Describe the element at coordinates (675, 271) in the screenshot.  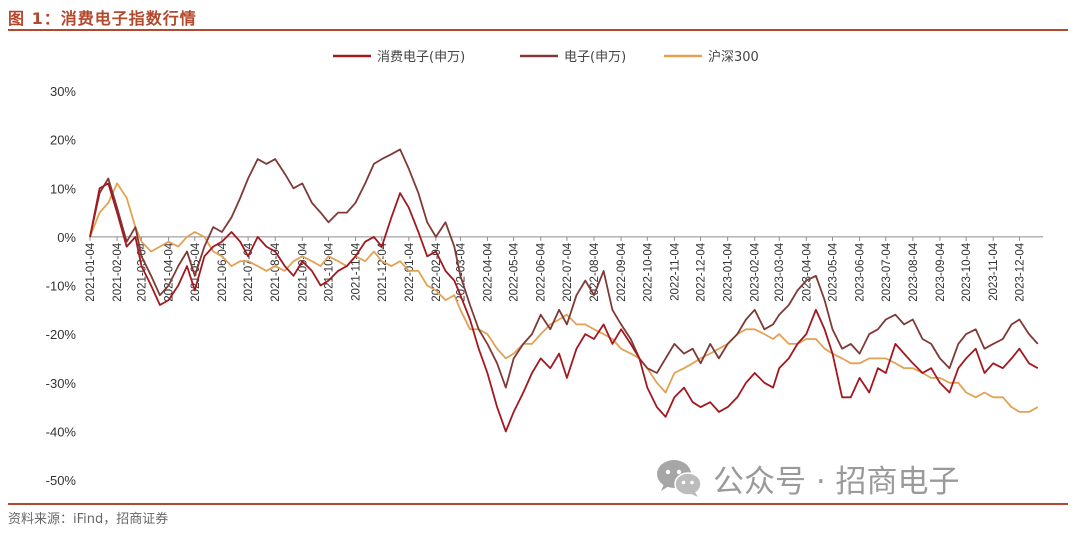
I see `x-tick-label: 2022-11-04` at that location.